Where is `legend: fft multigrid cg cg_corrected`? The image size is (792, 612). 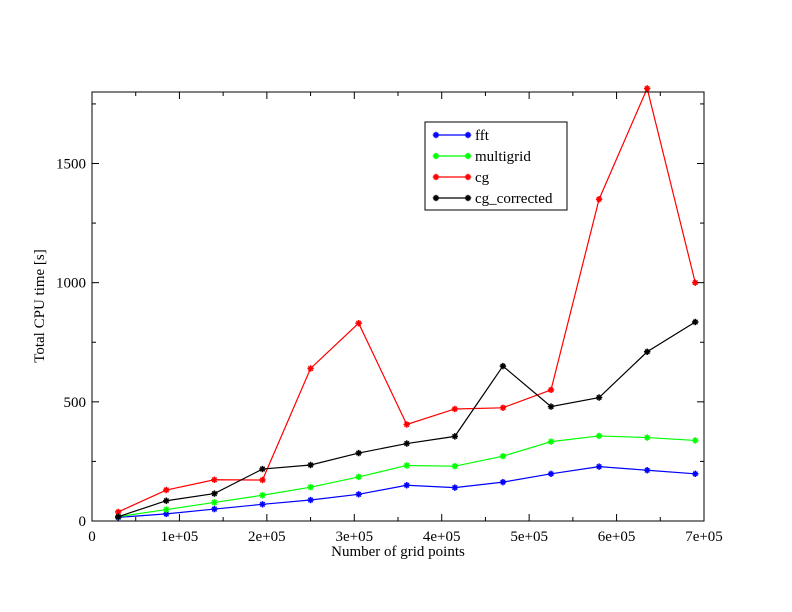 legend: fft multigrid cg cg_corrected is located at coordinates (496, 166).